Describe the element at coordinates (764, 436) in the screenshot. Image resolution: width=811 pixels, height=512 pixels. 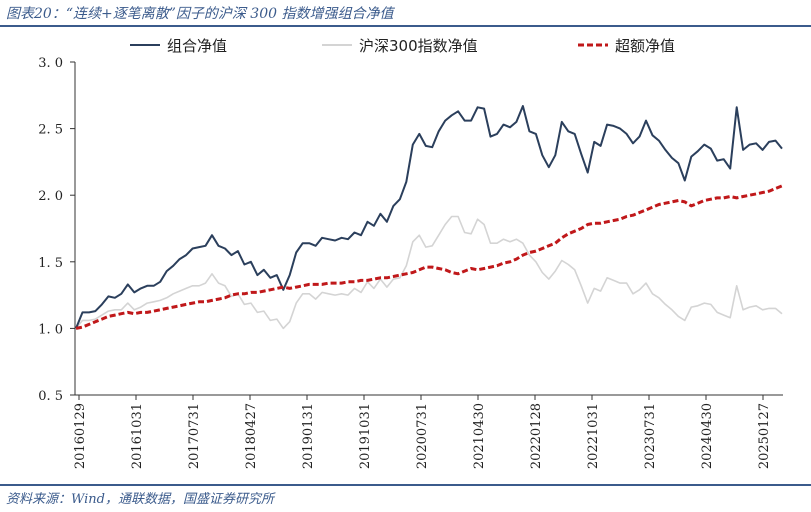
I see `x-tick-label: 20250127` at that location.